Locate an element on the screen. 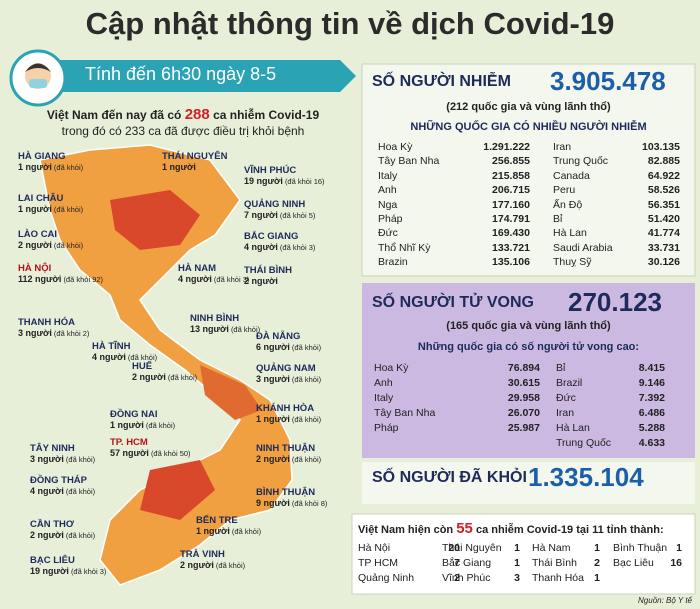  active-box is located at coordinates (523, 554).